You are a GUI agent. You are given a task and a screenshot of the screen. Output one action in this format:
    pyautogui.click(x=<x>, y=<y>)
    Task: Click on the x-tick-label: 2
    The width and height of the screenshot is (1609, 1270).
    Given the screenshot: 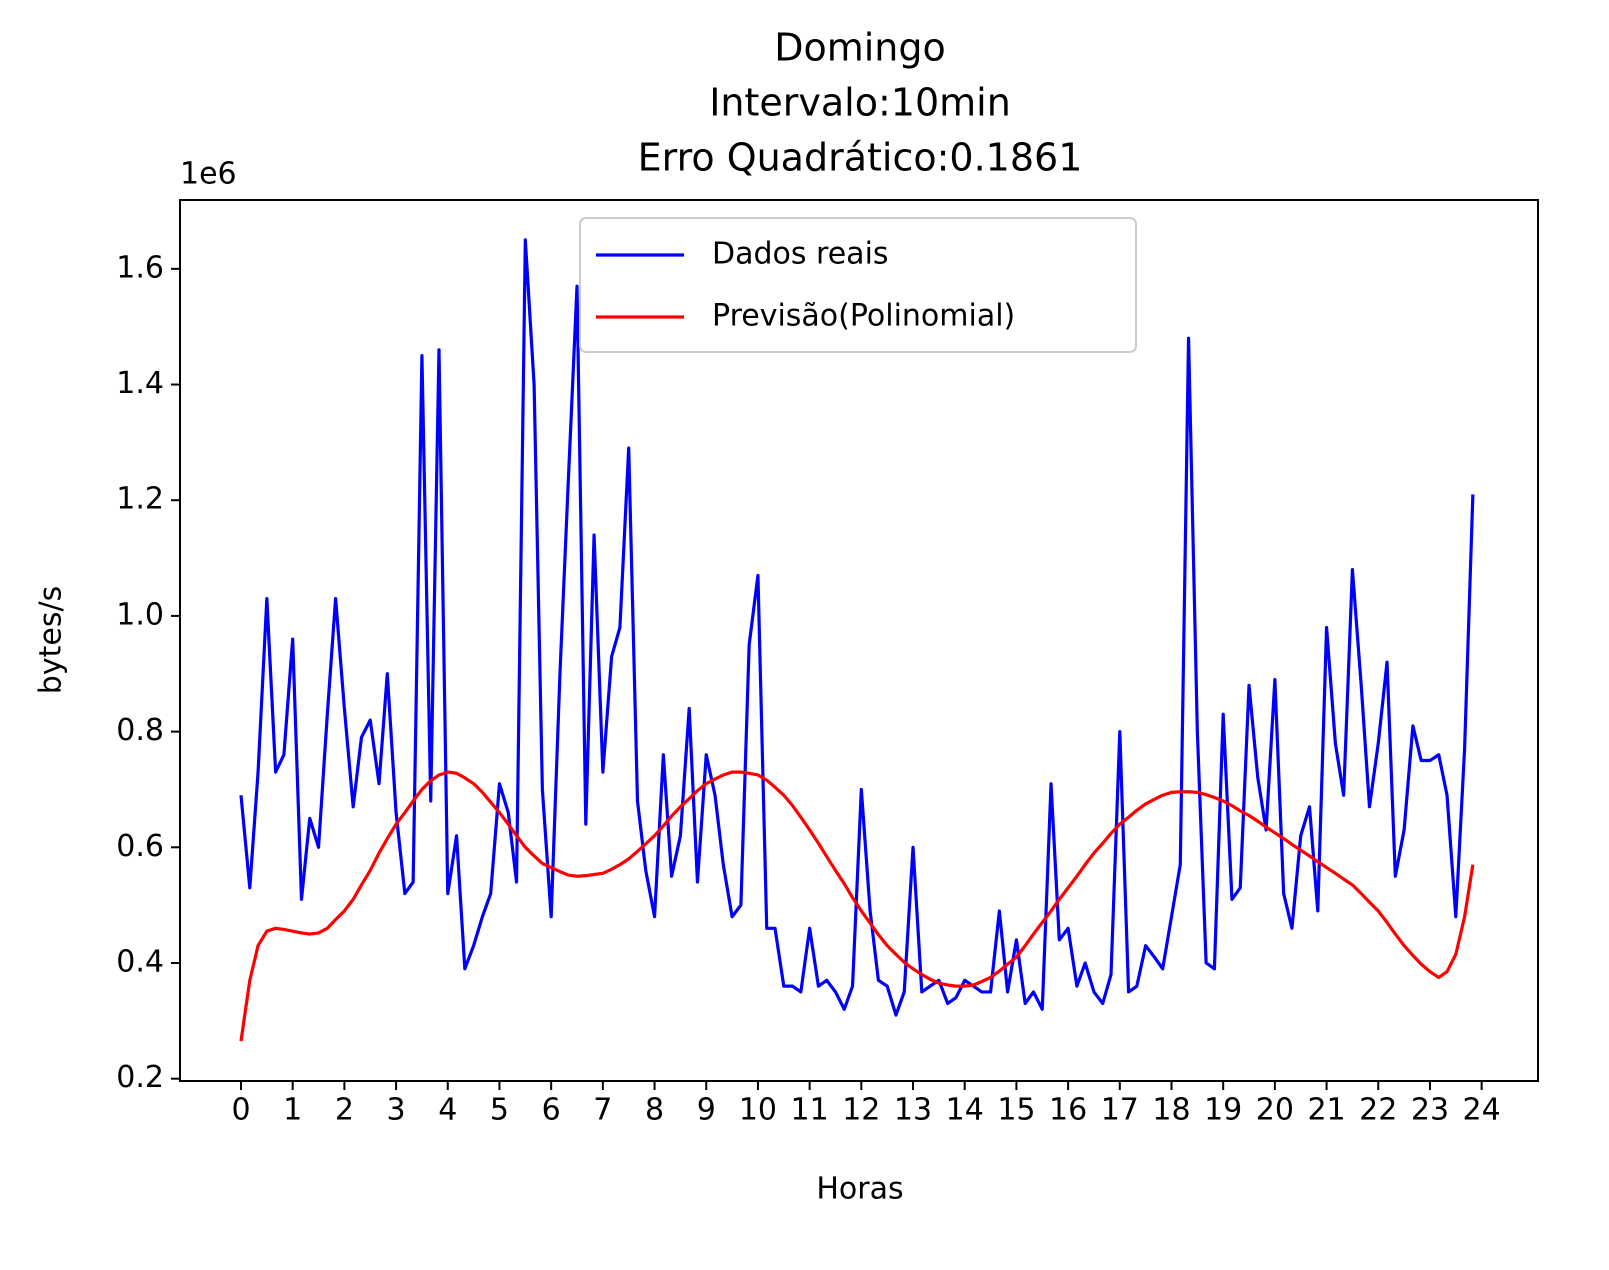 What is the action you would take?
    pyautogui.click(x=344, y=1110)
    